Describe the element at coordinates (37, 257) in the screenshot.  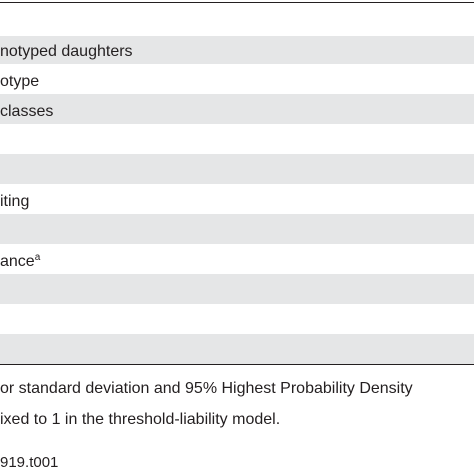
I see `footnote-marker: a` at that location.